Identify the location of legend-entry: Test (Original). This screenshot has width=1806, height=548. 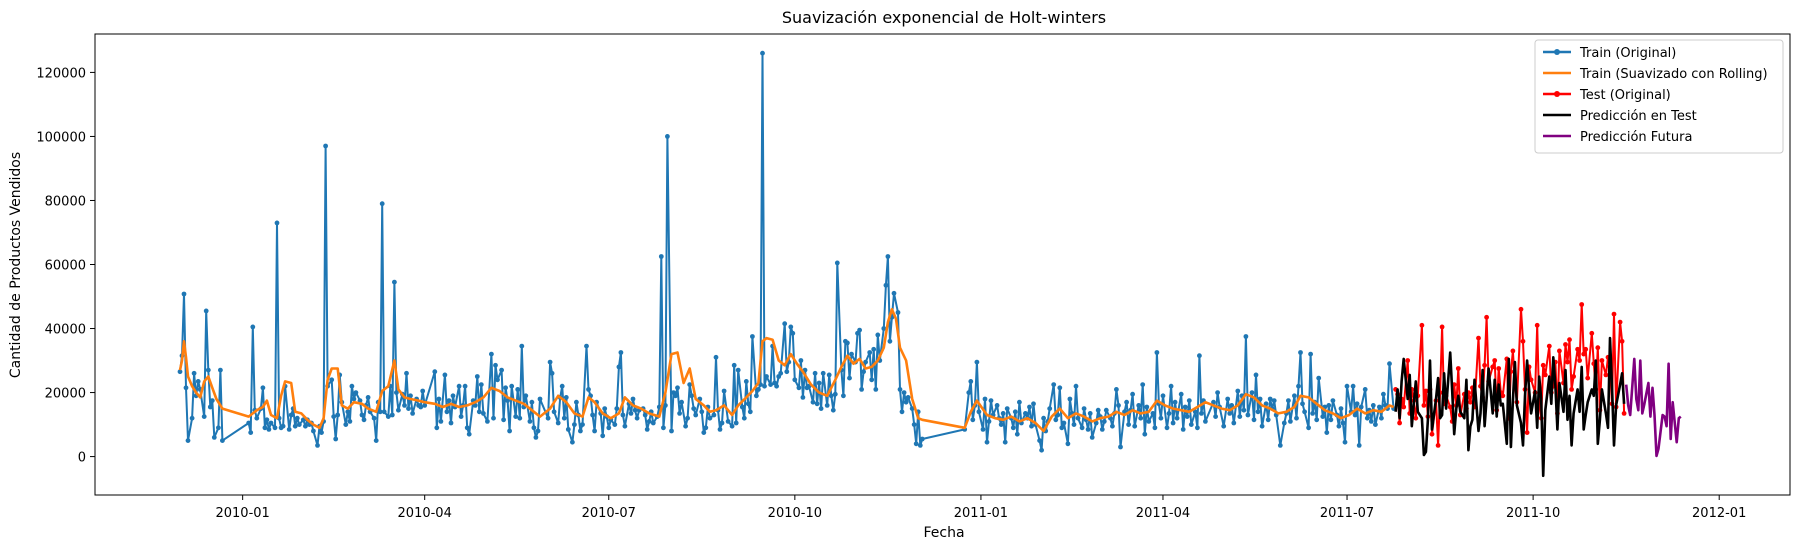
(1607, 95).